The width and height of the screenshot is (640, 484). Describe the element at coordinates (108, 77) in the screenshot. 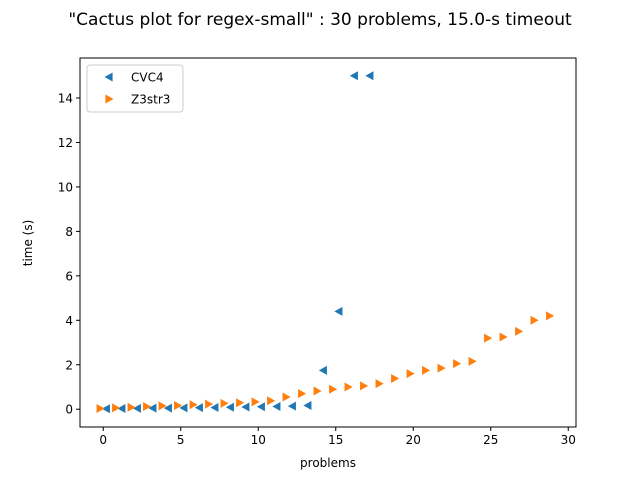

I see `cvc4-legend-marker` at that location.